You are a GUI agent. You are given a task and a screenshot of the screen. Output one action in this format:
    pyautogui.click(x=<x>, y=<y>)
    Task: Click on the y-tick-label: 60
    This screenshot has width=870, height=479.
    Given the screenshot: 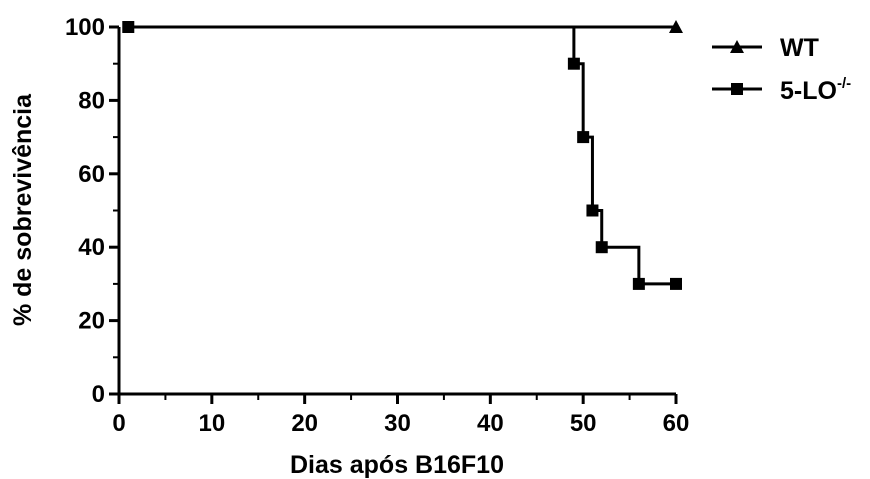 What is the action you would take?
    pyautogui.click(x=91, y=174)
    